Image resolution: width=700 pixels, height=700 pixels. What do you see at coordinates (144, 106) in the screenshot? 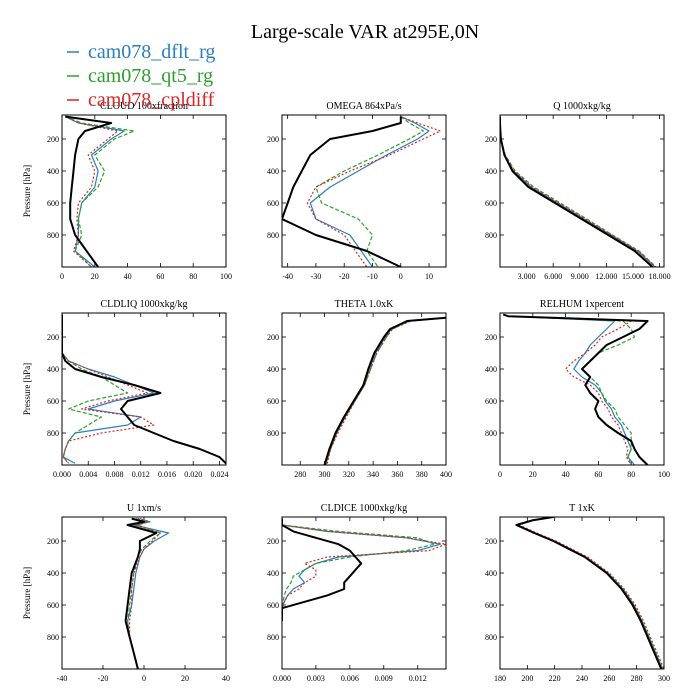
I see `panel-title: CLOUD 100xfraction` at bounding box center [144, 106].